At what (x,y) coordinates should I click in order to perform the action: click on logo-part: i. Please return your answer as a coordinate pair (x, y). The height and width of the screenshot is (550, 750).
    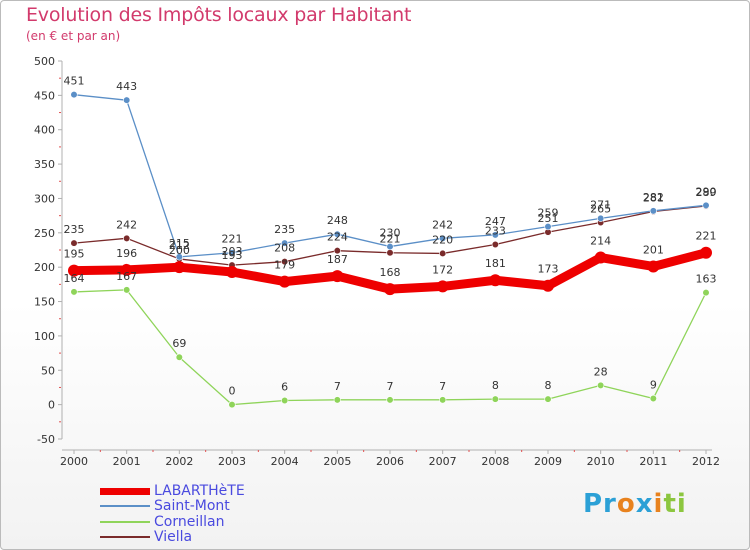
    Looking at the image, I should click on (658, 504).